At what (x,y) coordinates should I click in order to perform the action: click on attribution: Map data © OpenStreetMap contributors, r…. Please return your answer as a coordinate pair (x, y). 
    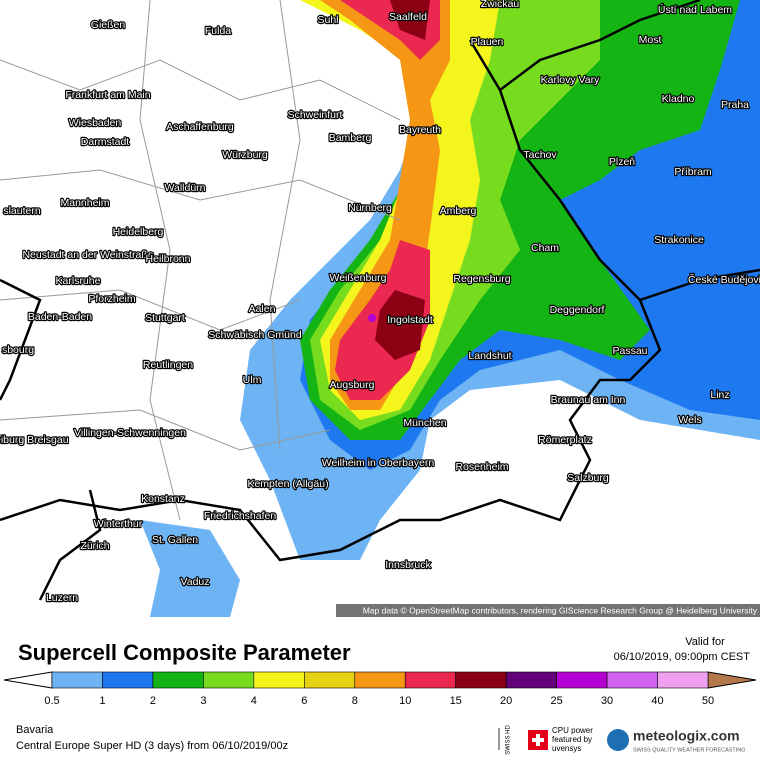
    Looking at the image, I should click on (560, 610).